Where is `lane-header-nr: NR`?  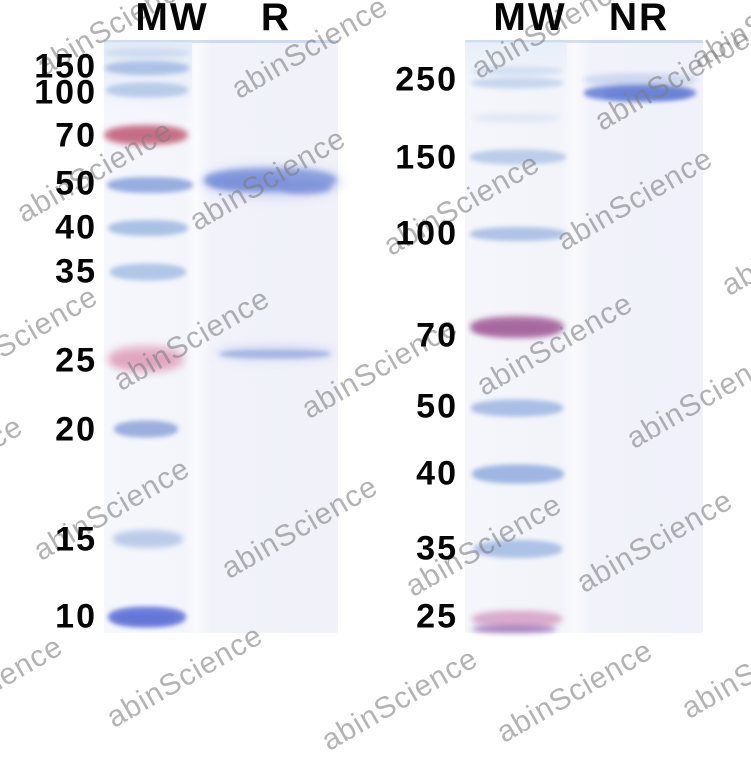 lane-header-nr: NR is located at coordinates (639, 19).